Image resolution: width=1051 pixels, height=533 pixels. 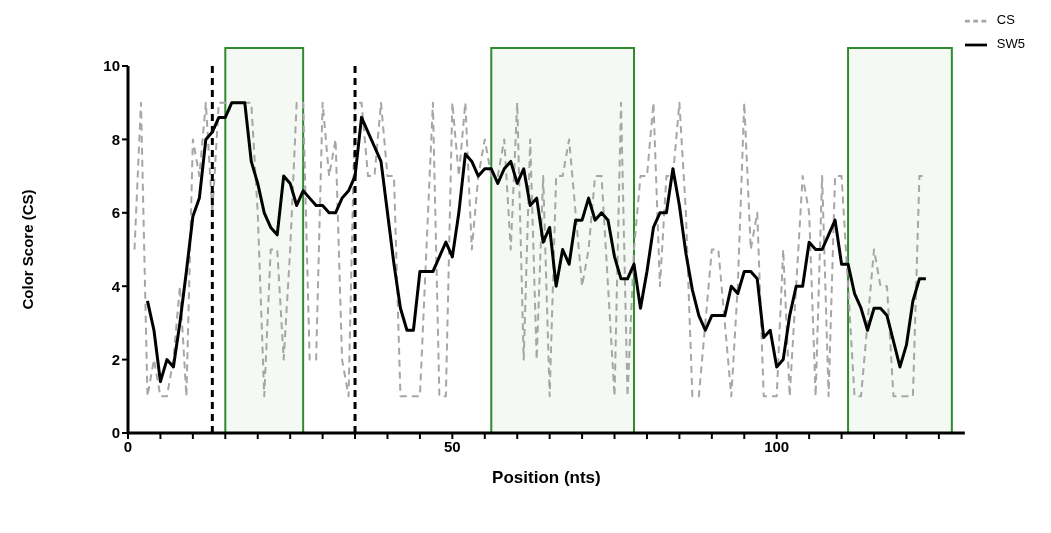 I want to click on y-tick-label: 8, so click(x=115, y=139).